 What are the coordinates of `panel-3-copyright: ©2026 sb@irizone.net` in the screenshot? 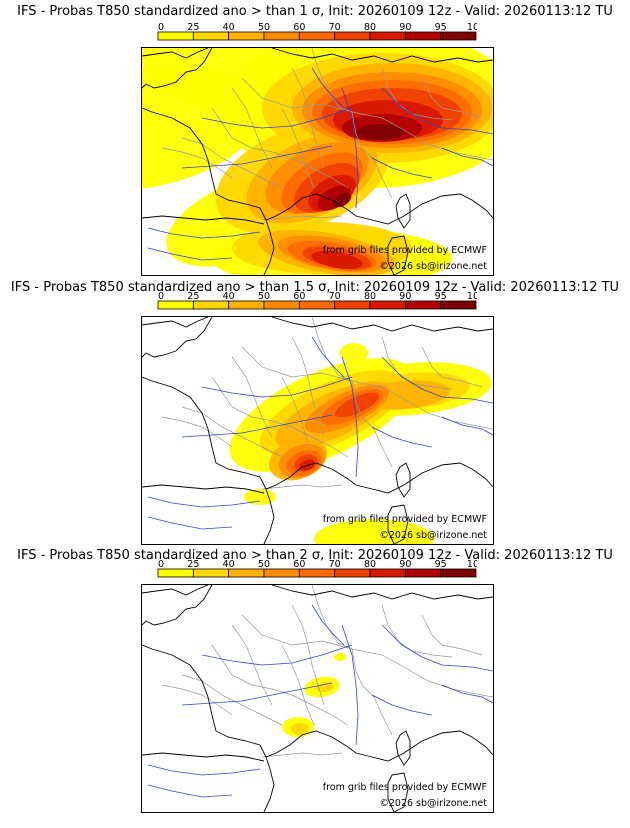 It's located at (433, 803).